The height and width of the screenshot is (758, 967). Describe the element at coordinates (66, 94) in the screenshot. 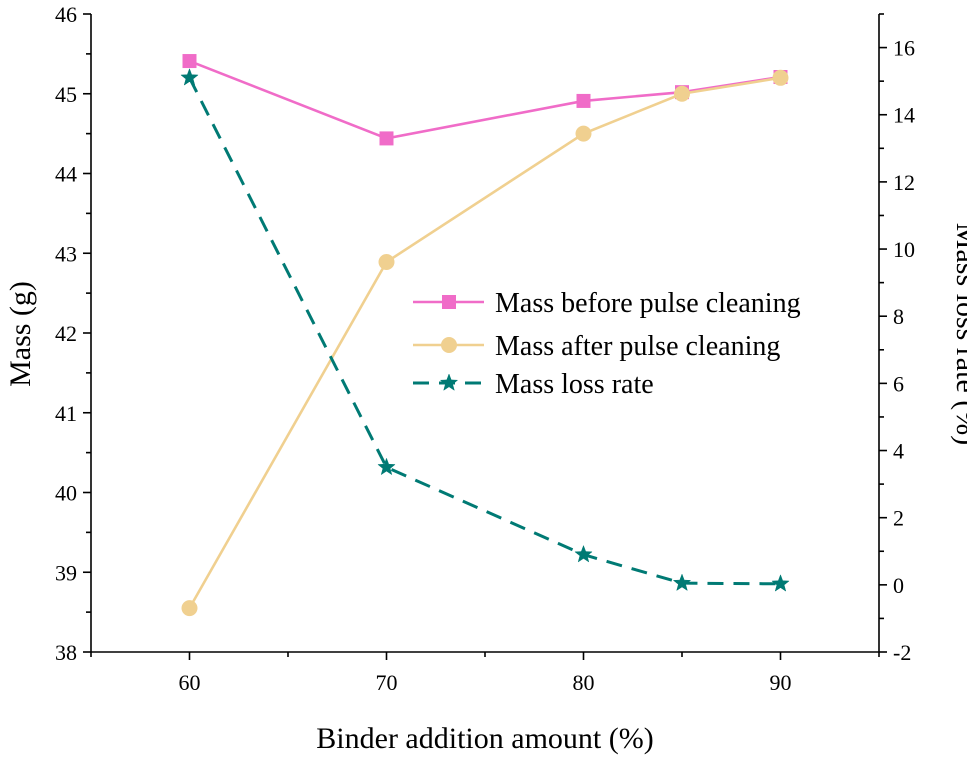

I see `y-left-tick-label: 45` at that location.